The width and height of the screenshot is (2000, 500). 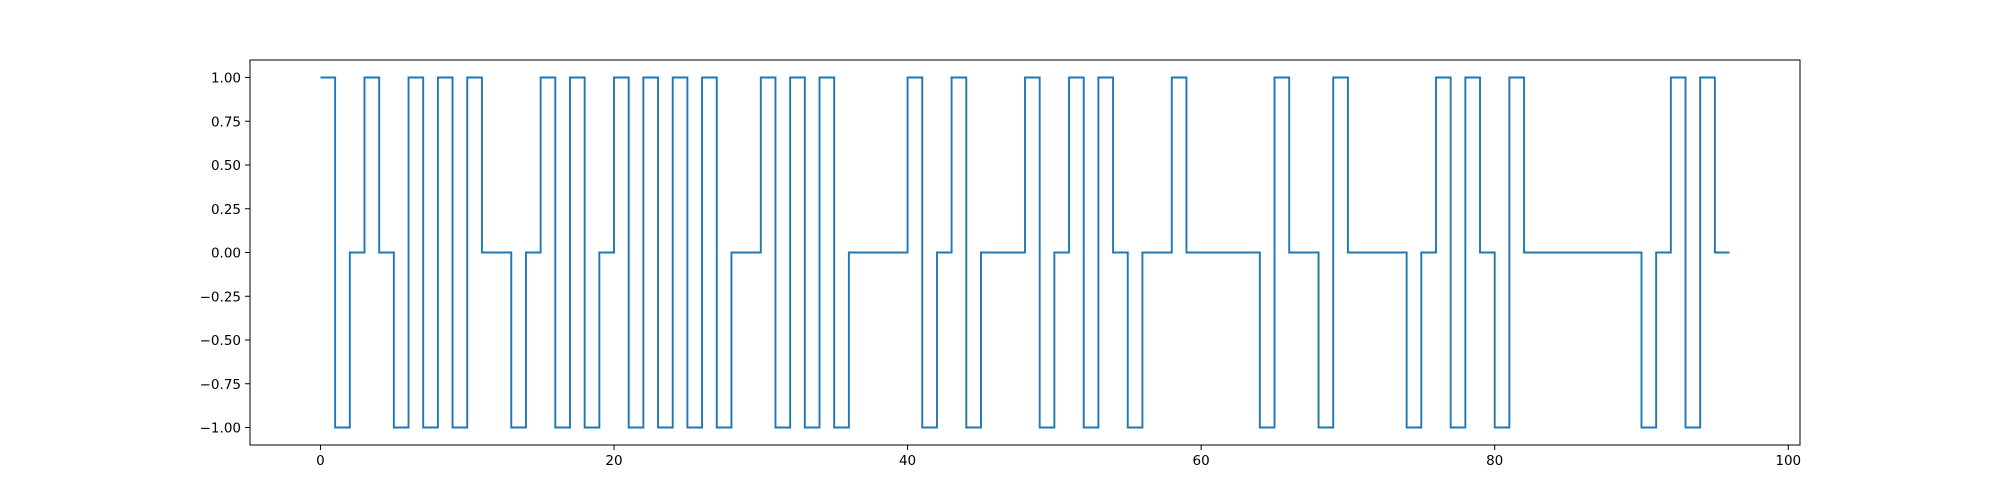 I want to click on y-tick-label: −0.25, so click(x=220, y=297).